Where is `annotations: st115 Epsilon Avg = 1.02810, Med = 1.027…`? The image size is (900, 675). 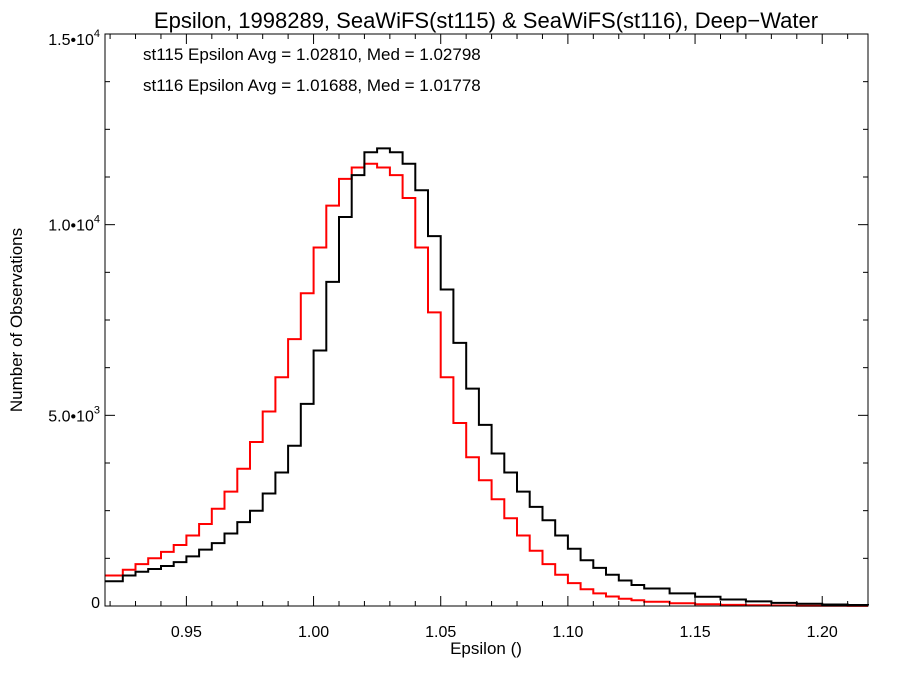 annotations: st115 Epsilon Avg = 1.02810, Med = 1.027… is located at coordinates (312, 70).